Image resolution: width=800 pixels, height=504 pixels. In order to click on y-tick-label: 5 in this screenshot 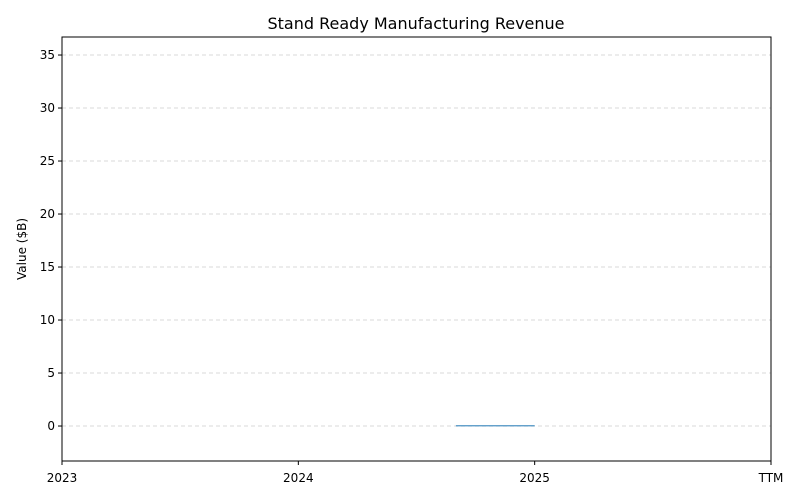, I will do `click(51, 373)`.